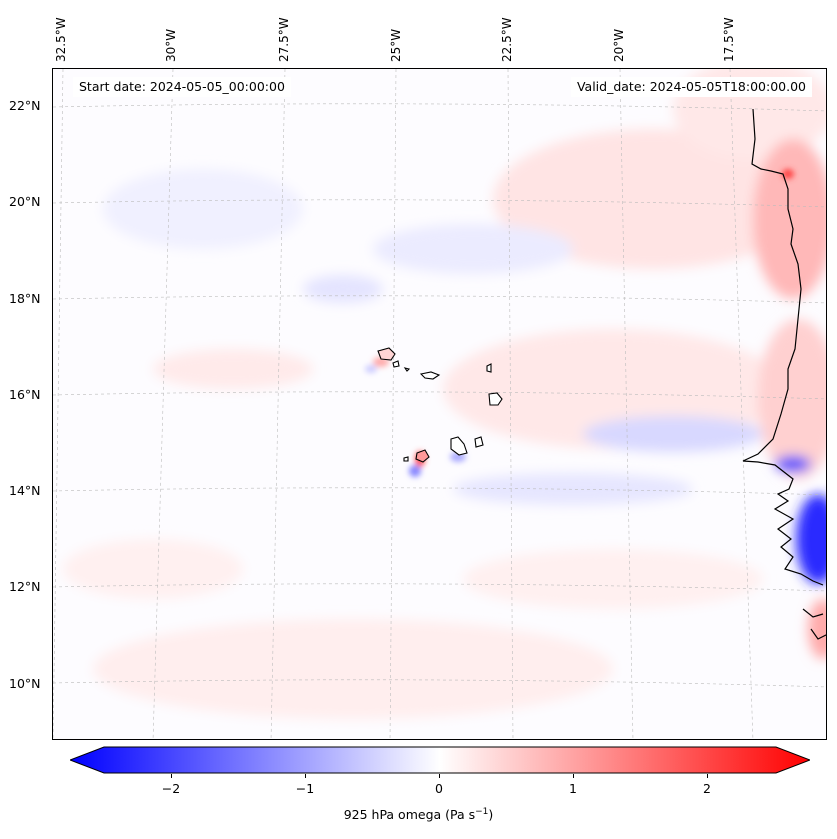 The height and width of the screenshot is (839, 837). I want to click on colorbar, so click(440, 760).